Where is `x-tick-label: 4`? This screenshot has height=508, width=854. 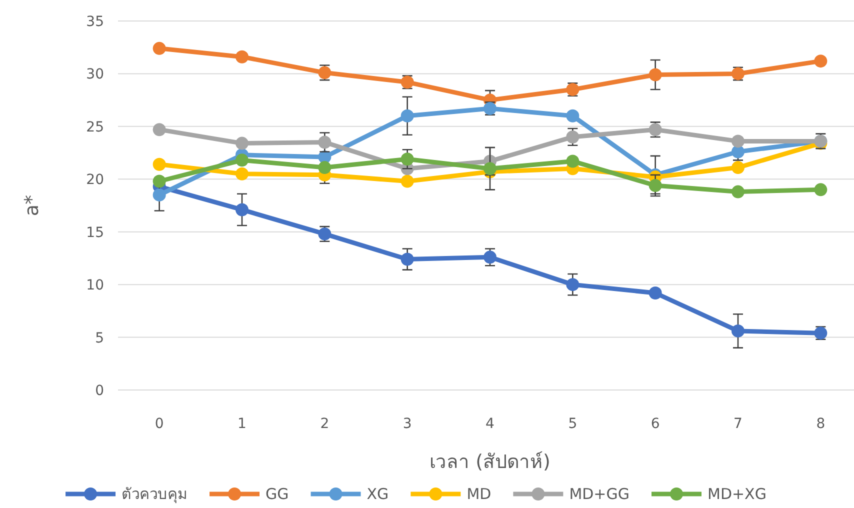
x-tick-label: 4 is located at coordinates (490, 424).